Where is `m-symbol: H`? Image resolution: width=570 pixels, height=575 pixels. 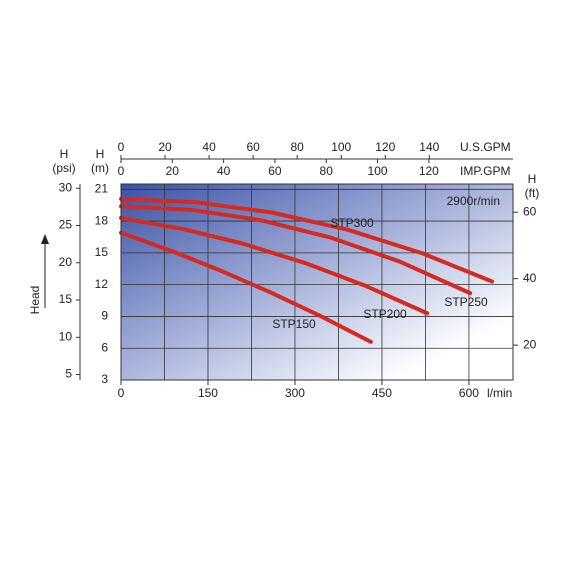 m-symbol: H is located at coordinates (100, 154).